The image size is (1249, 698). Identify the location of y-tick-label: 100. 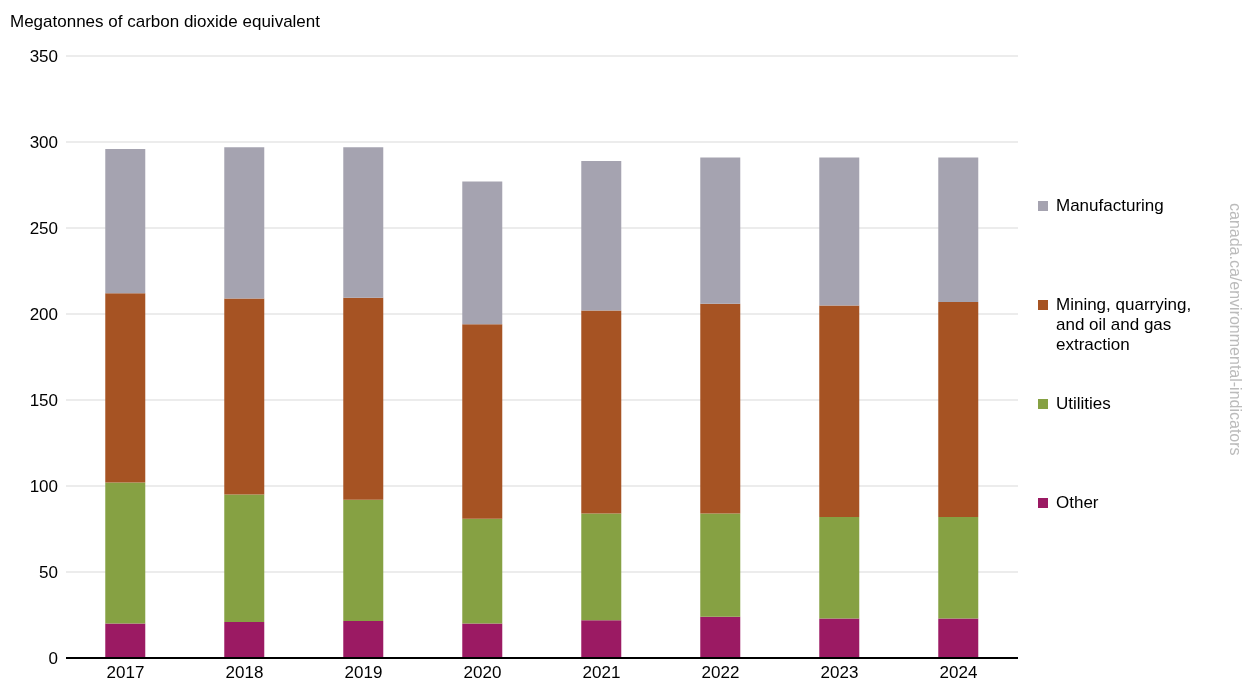
(43, 487).